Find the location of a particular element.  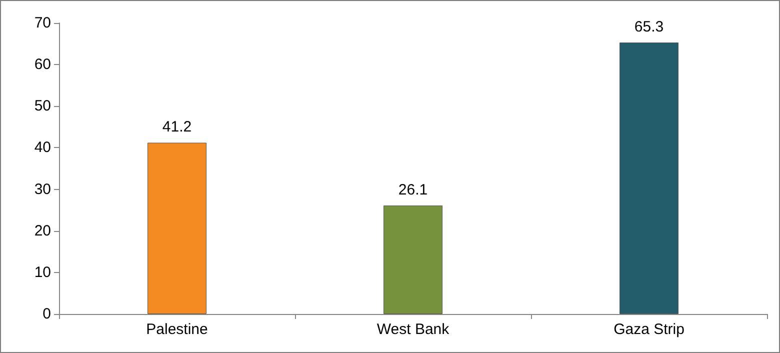

x-tick-label: Gaza Strip is located at coordinates (649, 329).